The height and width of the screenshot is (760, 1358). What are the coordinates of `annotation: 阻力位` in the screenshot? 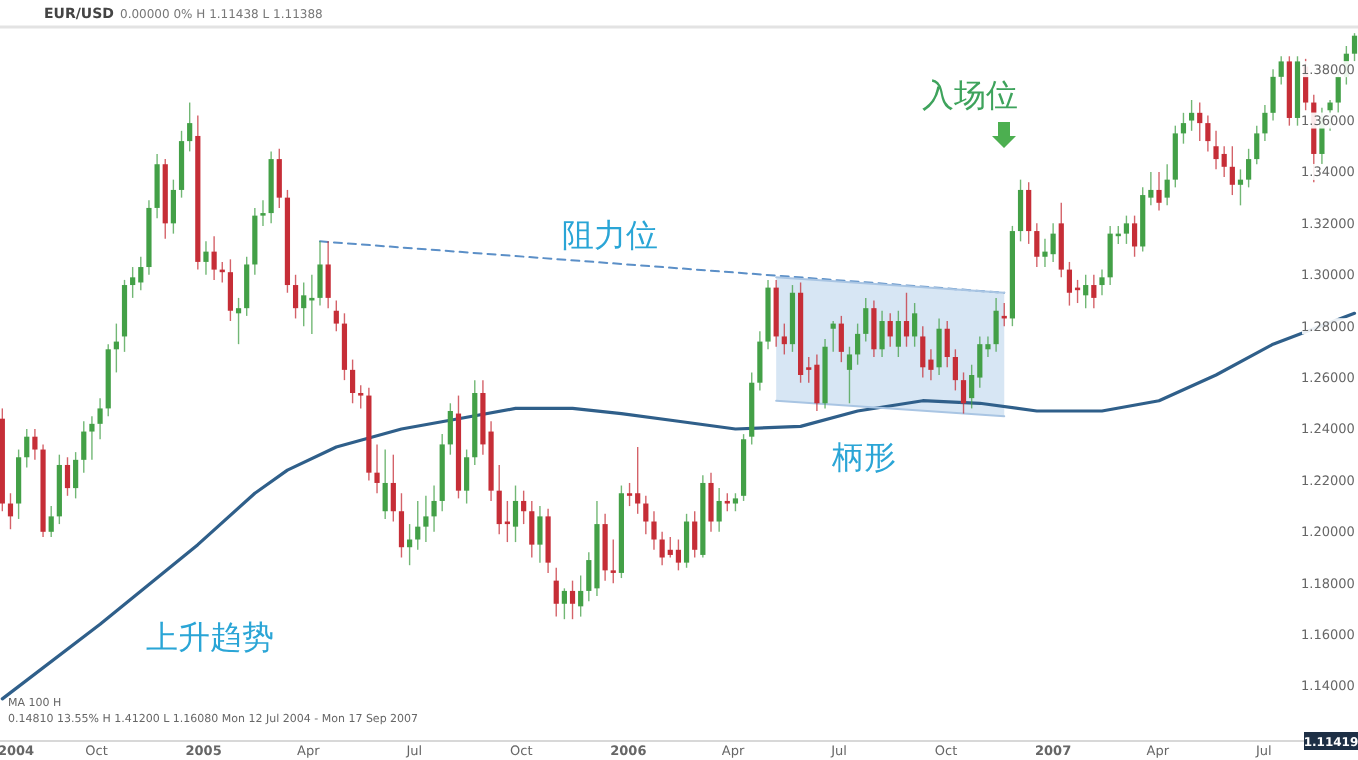 It's located at (610, 235).